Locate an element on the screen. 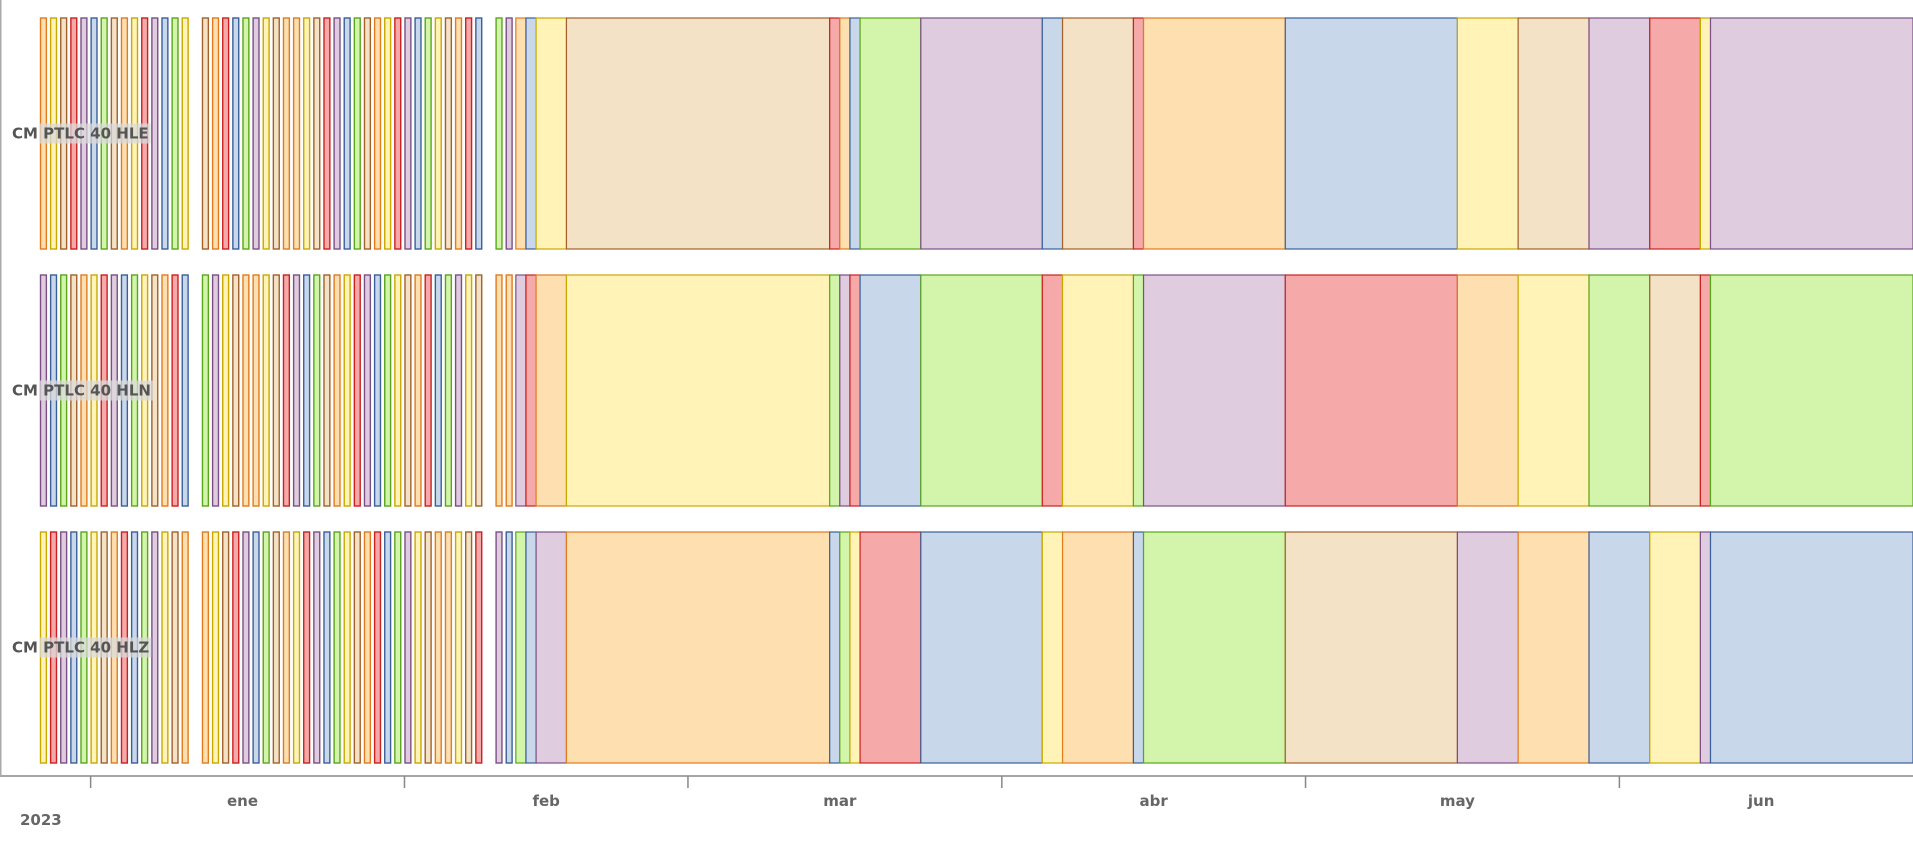 The height and width of the screenshot is (845, 1913). x-tick-label: ene is located at coordinates (242, 801).